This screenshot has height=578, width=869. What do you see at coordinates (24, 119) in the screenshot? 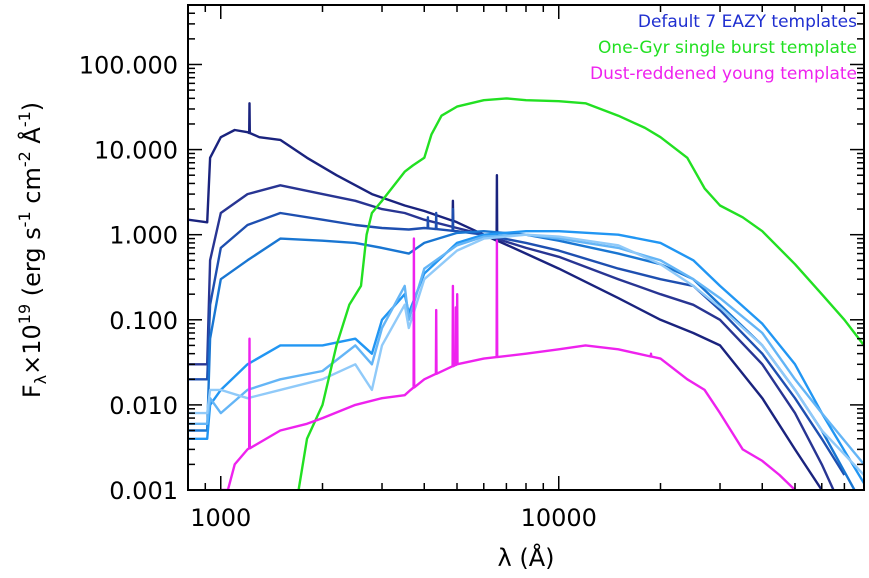
I see `y-label-exp-ang: -1` at bounding box center [24, 119].